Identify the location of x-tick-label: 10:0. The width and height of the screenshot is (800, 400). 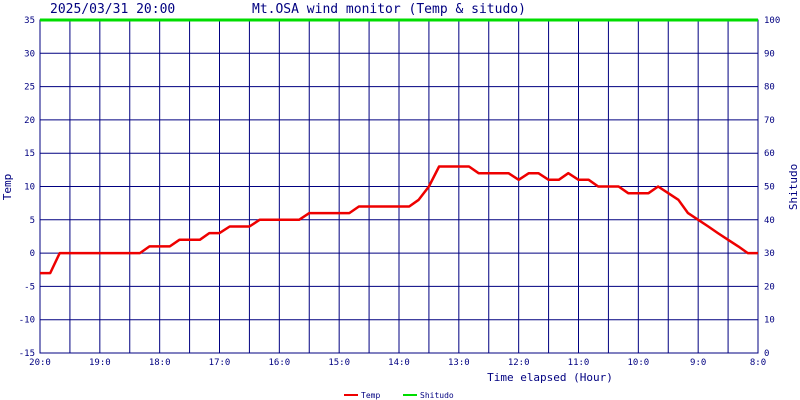
(638, 363).